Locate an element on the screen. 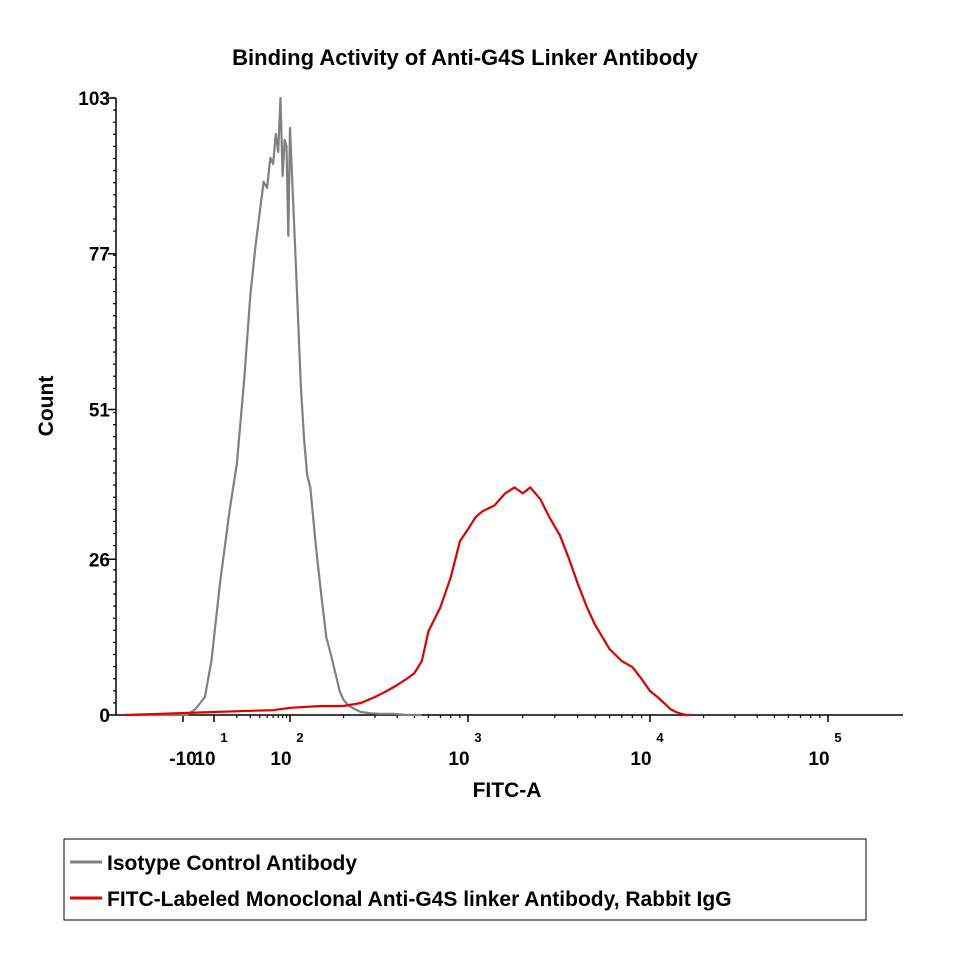 The width and height of the screenshot is (960, 965). y-tick-label: 77 is located at coordinates (99, 255).